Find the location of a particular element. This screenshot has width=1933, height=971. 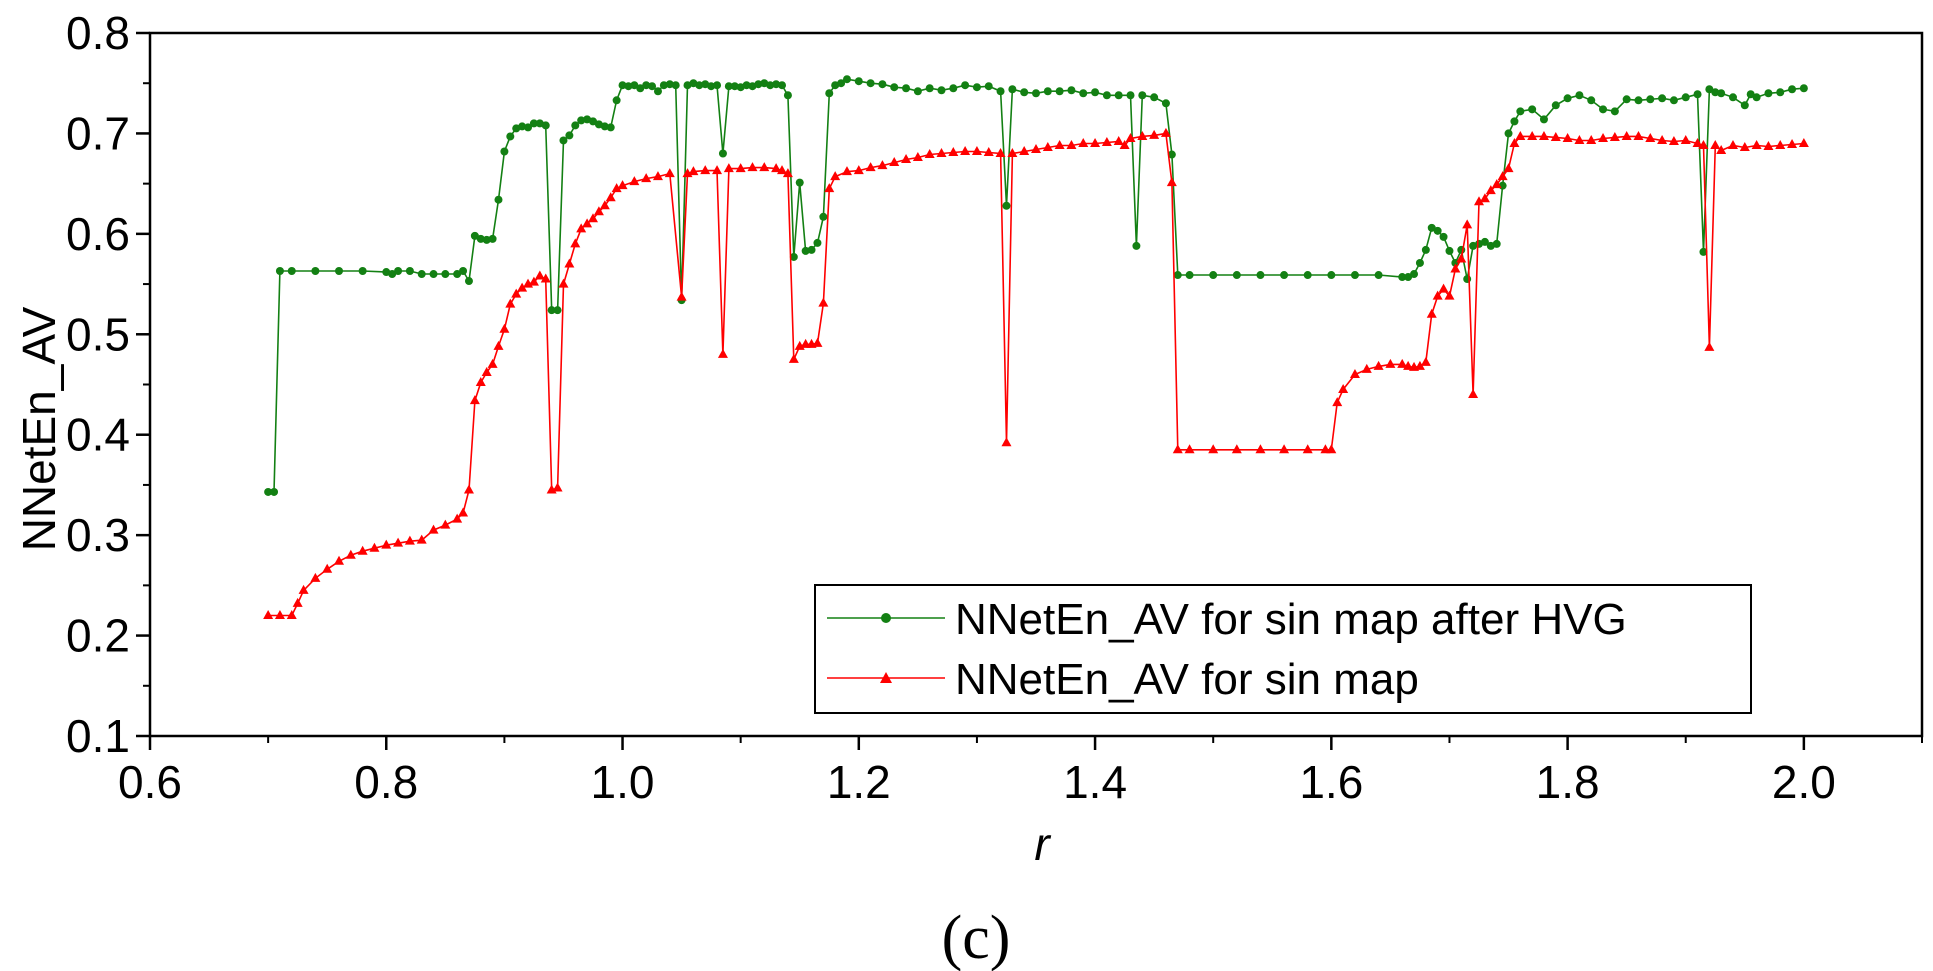

y-axis-title: NNetEn_AV is located at coordinates (39, 428).